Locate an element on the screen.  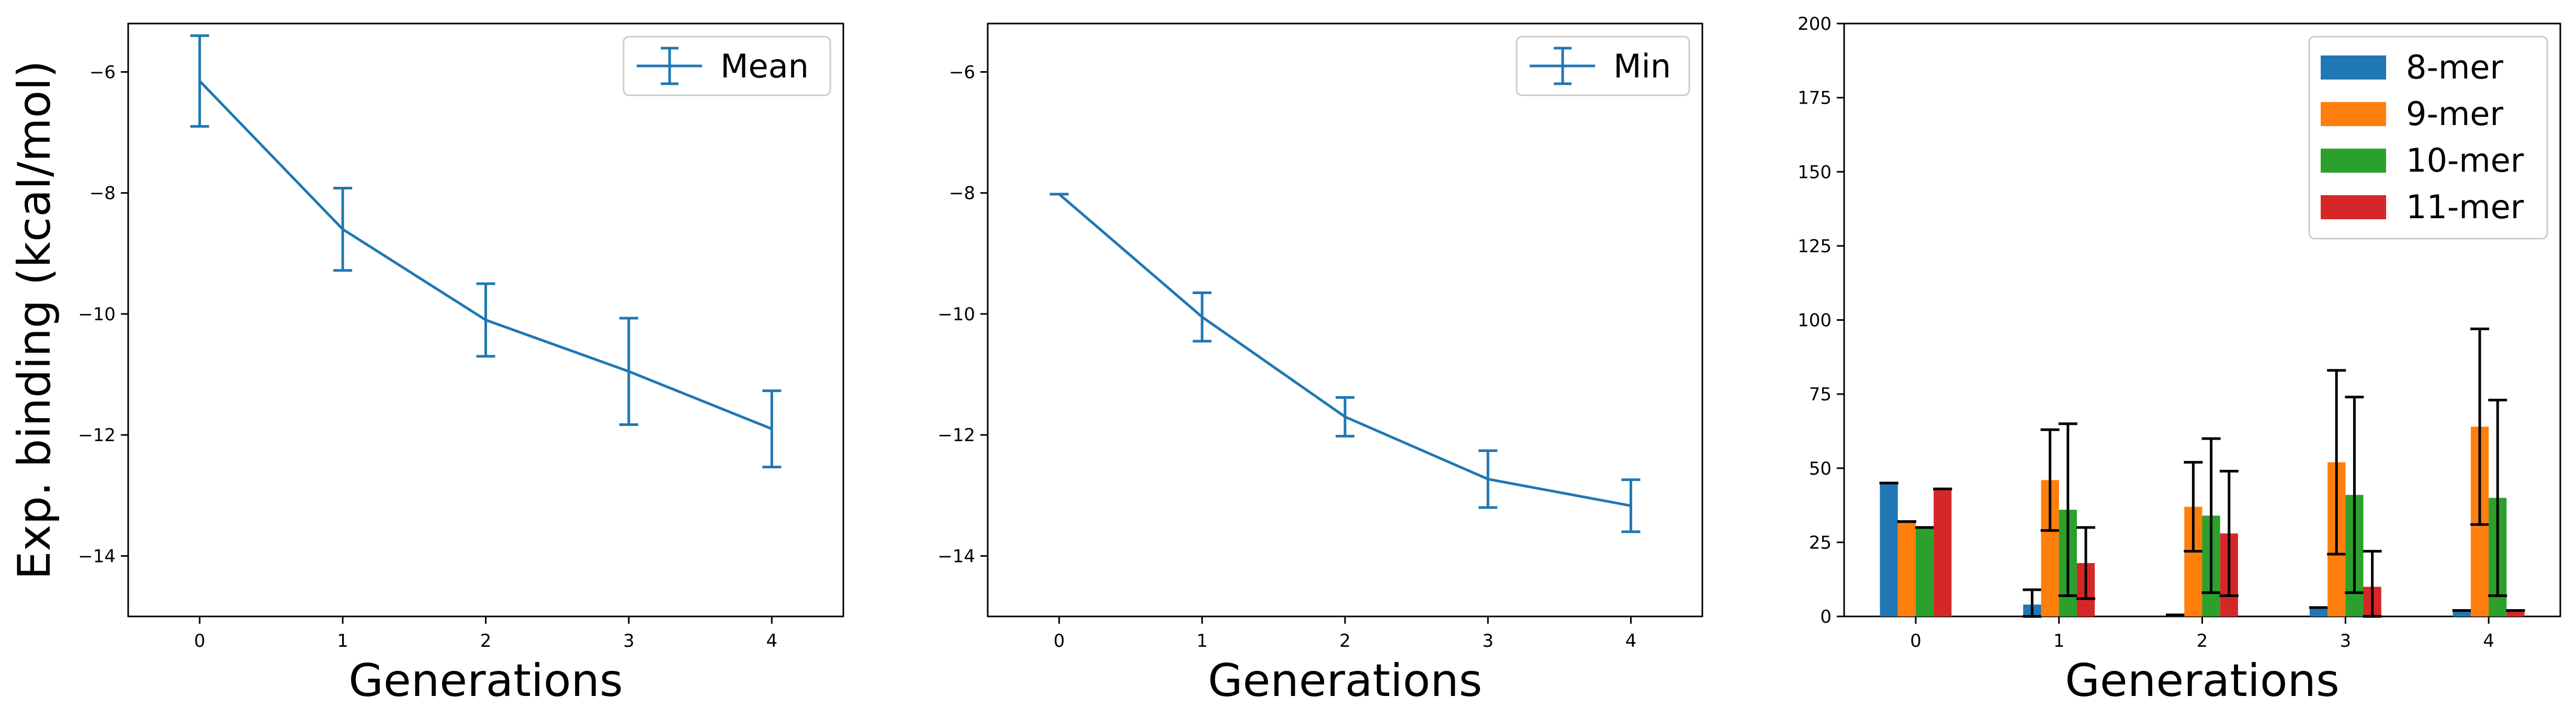
legend-label: 10-mer is located at coordinates (2465, 160).